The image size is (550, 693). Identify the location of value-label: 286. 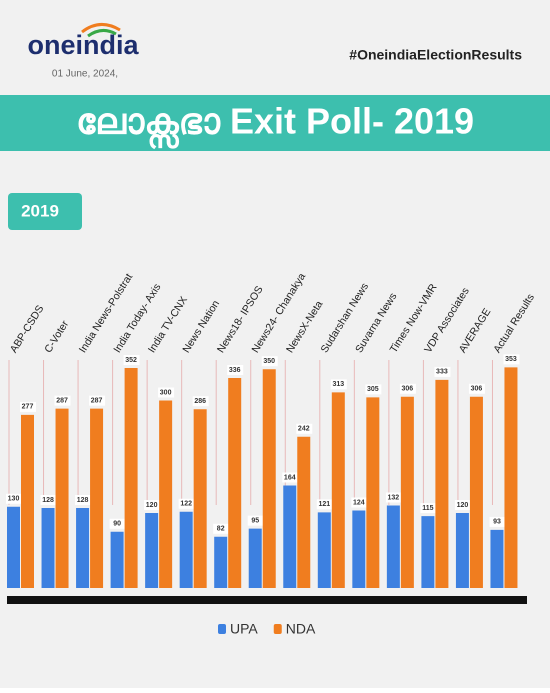
(200, 401).